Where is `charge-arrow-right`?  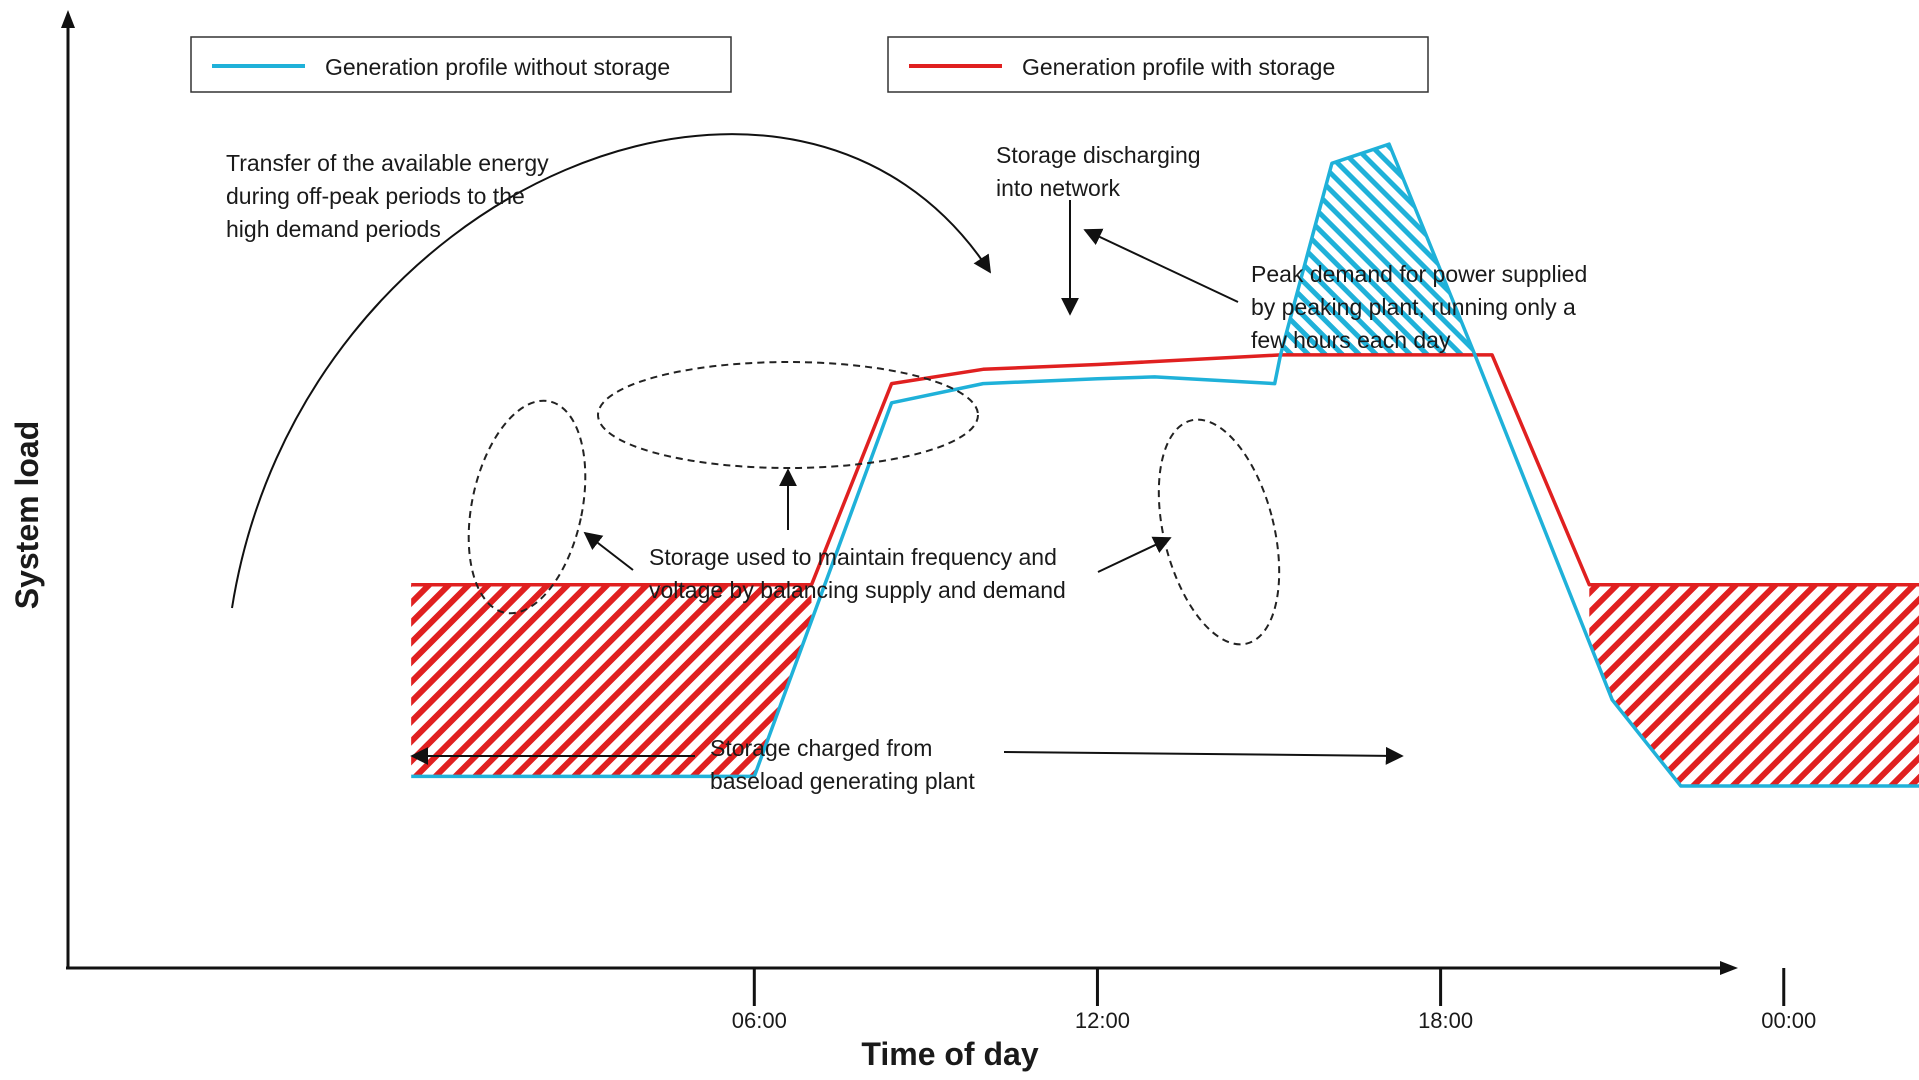 charge-arrow-right is located at coordinates (1203, 755).